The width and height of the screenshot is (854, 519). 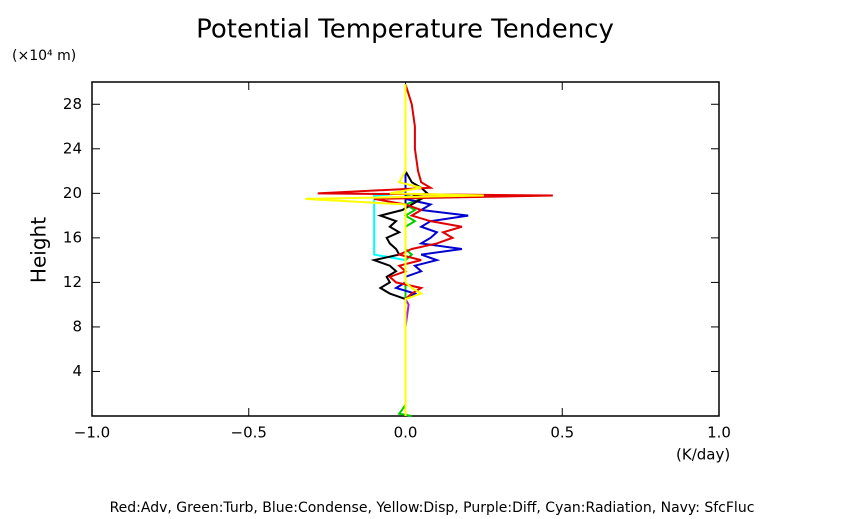 I want to click on y-tick-label: 28, so click(x=72, y=104).